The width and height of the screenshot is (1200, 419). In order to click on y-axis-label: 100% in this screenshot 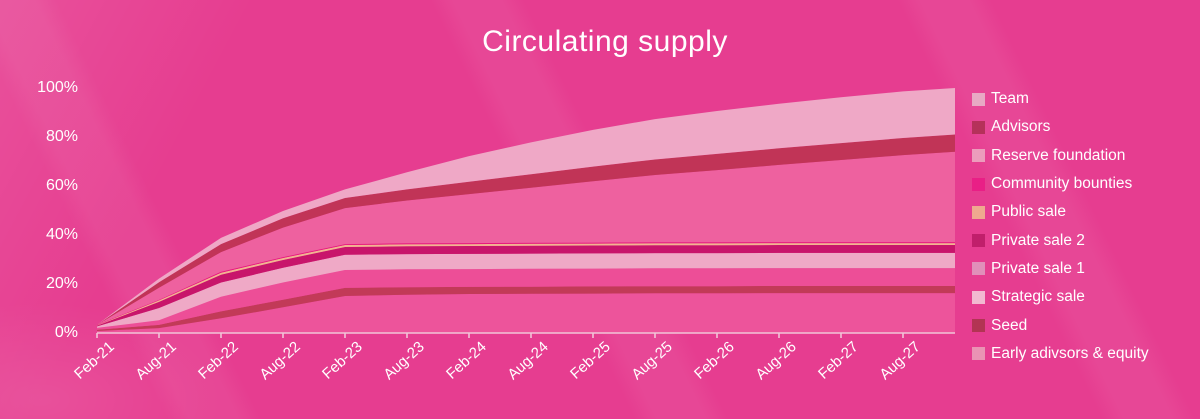, I will do `click(57, 87)`.